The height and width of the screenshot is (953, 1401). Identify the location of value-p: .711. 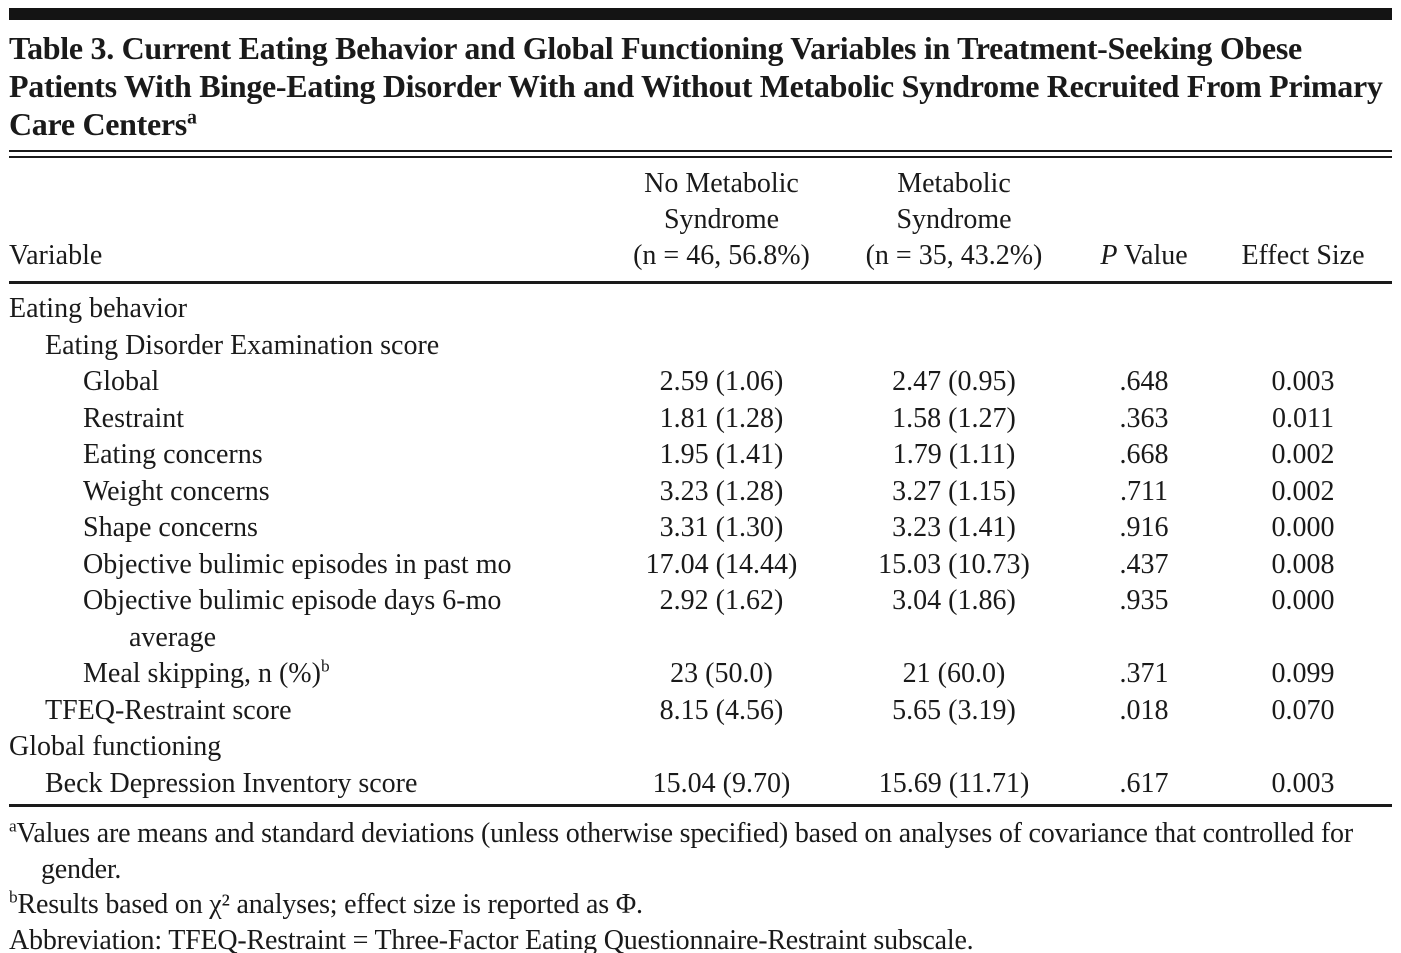
(1144, 491).